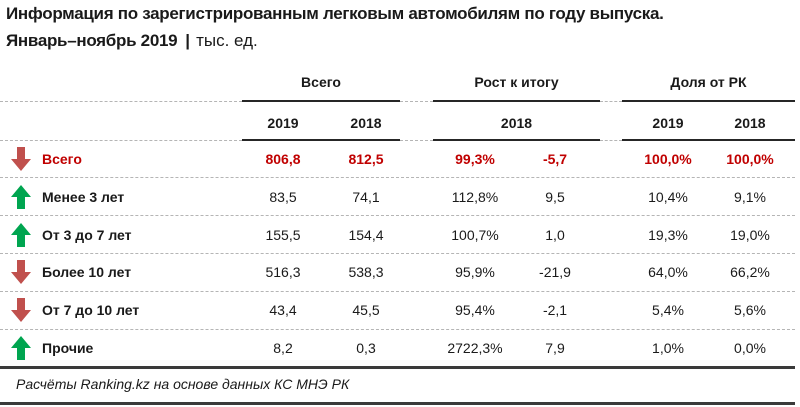 The width and height of the screenshot is (800, 407). What do you see at coordinates (750, 159) in the screenshot?
I see `share-2018: 100,0%` at bounding box center [750, 159].